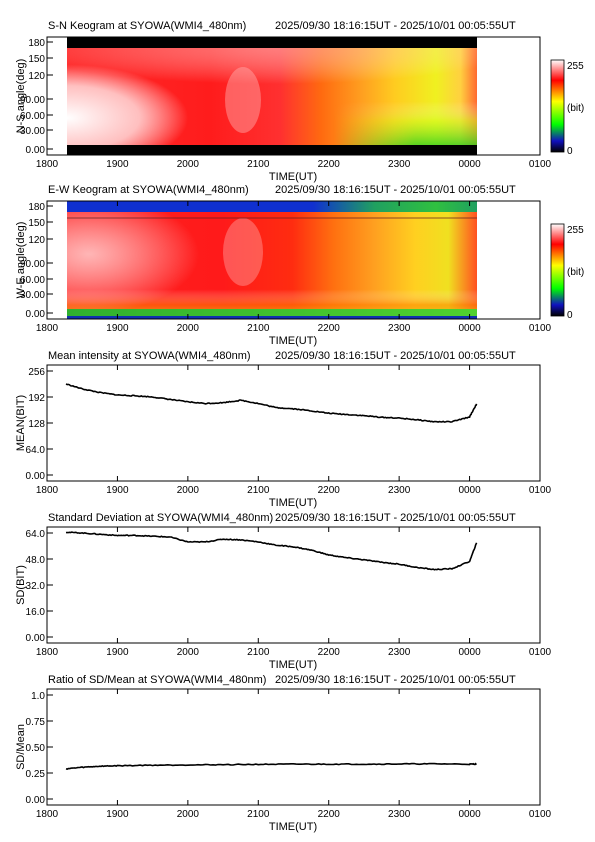 Image resolution: width=595 pixels, height=842 pixels. Describe the element at coordinates (575, 66) in the screenshot. I see `sn-colorbar-max-label: 255` at that location.